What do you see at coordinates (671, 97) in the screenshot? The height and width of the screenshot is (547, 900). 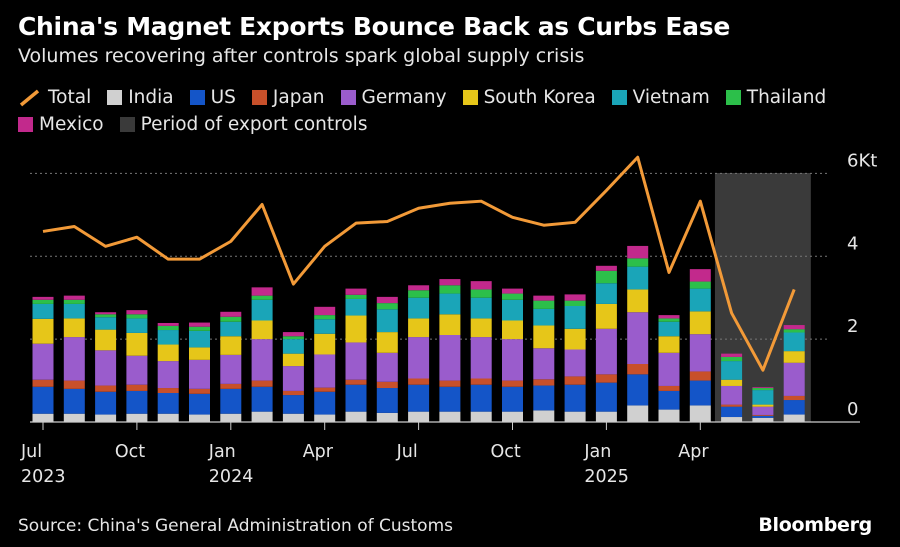 I see `legend-label: Vietnam` at bounding box center [671, 97].